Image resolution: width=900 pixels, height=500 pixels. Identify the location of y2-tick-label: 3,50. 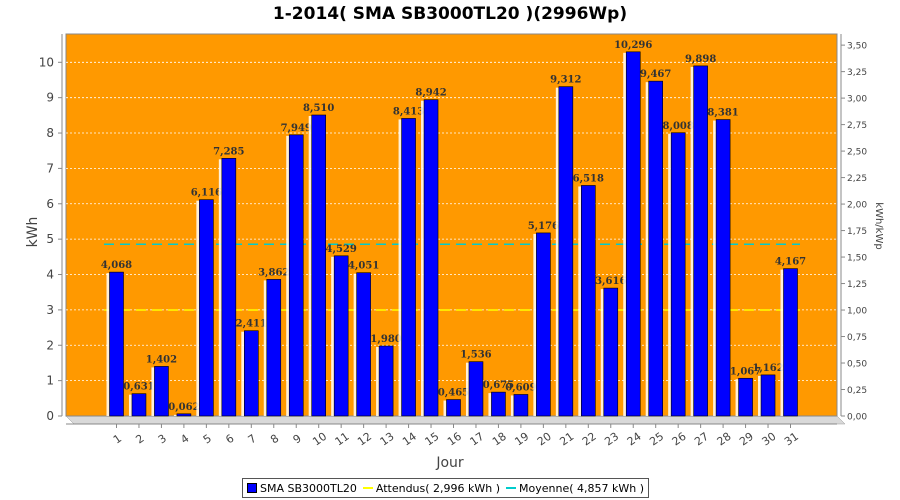
(857, 47).